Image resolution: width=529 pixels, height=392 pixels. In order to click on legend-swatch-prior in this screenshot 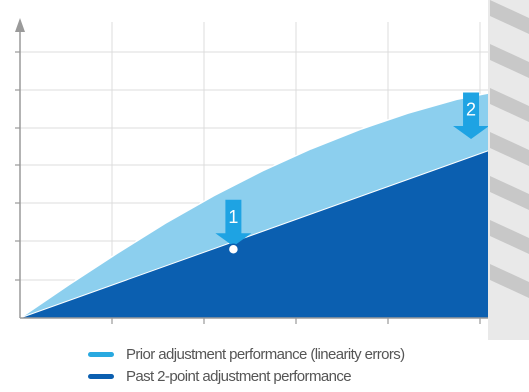, I will do `click(101, 354)`.